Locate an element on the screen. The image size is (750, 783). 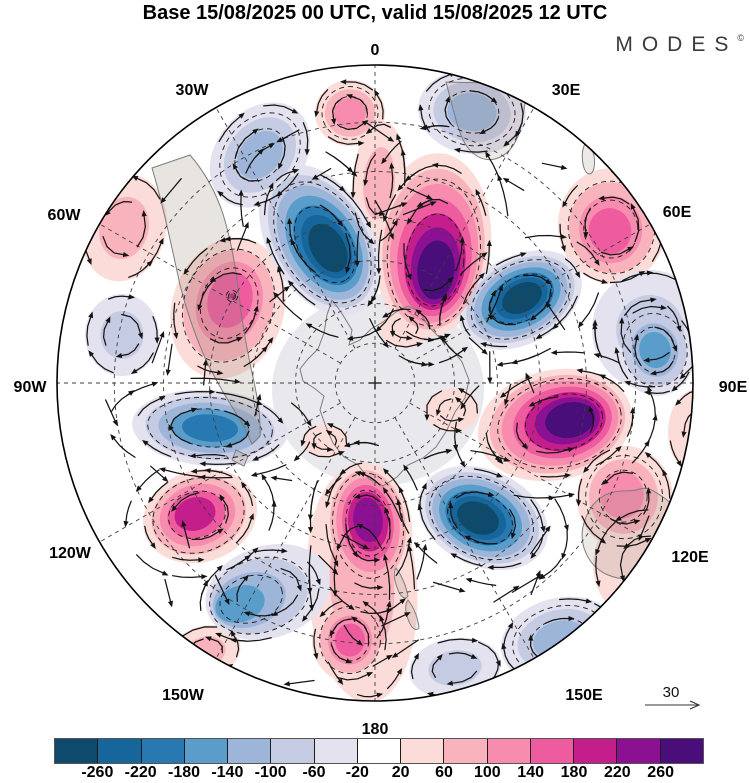
colorbar-tick-label: -20 is located at coordinates (357, 772).